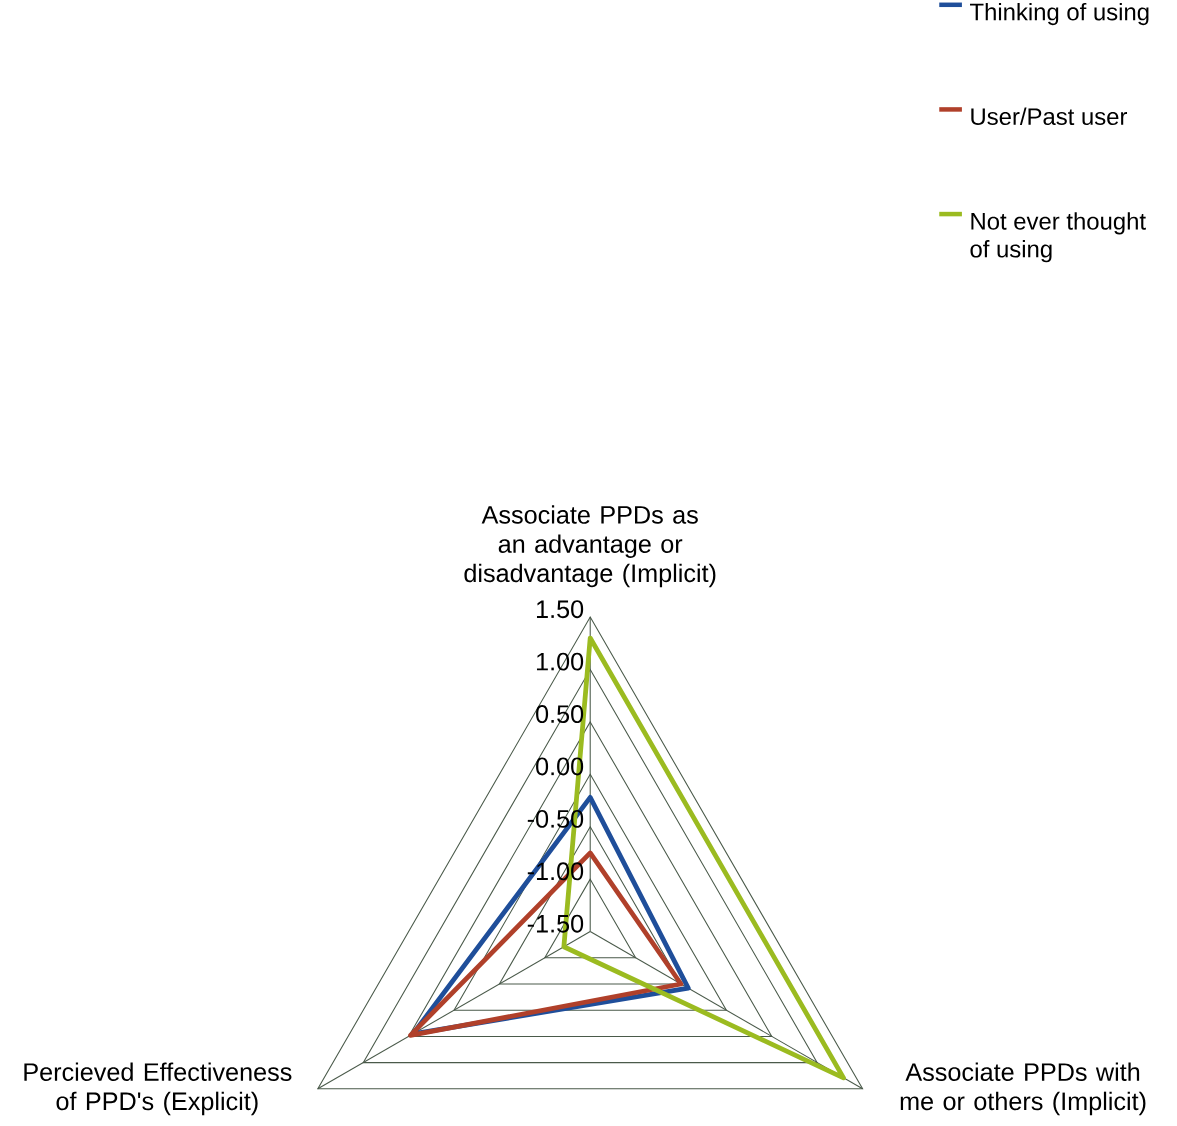  I want to click on y-tick-label: 1.00, so click(560, 661).